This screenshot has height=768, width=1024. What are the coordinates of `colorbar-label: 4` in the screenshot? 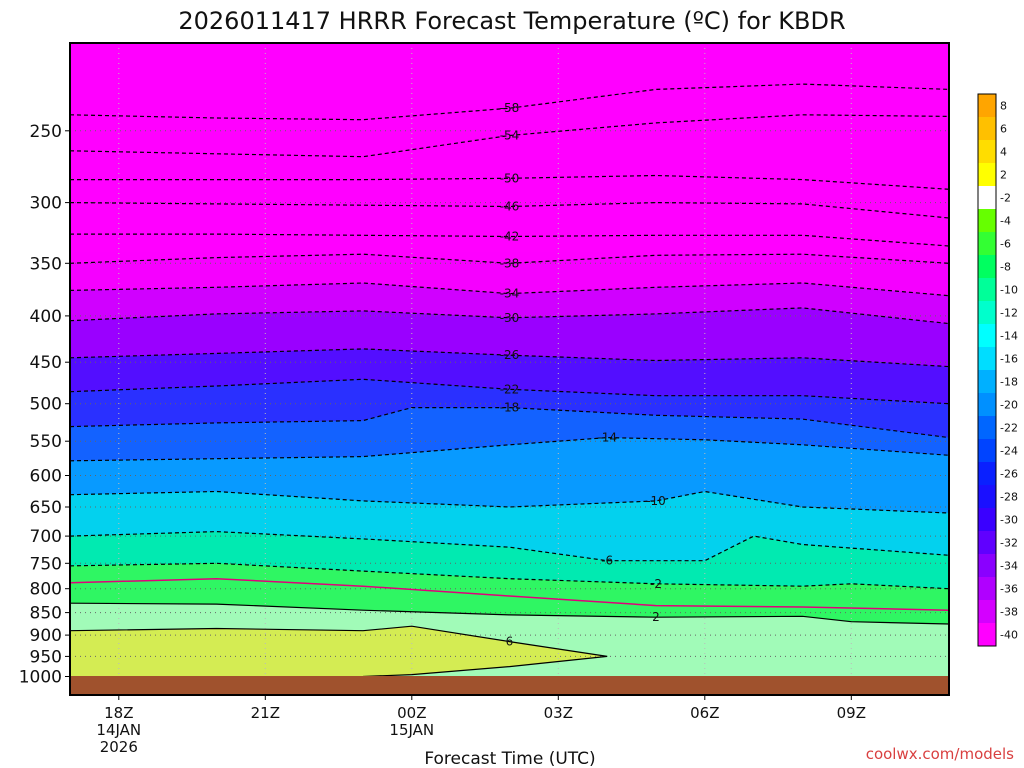 It's located at (1003, 152).